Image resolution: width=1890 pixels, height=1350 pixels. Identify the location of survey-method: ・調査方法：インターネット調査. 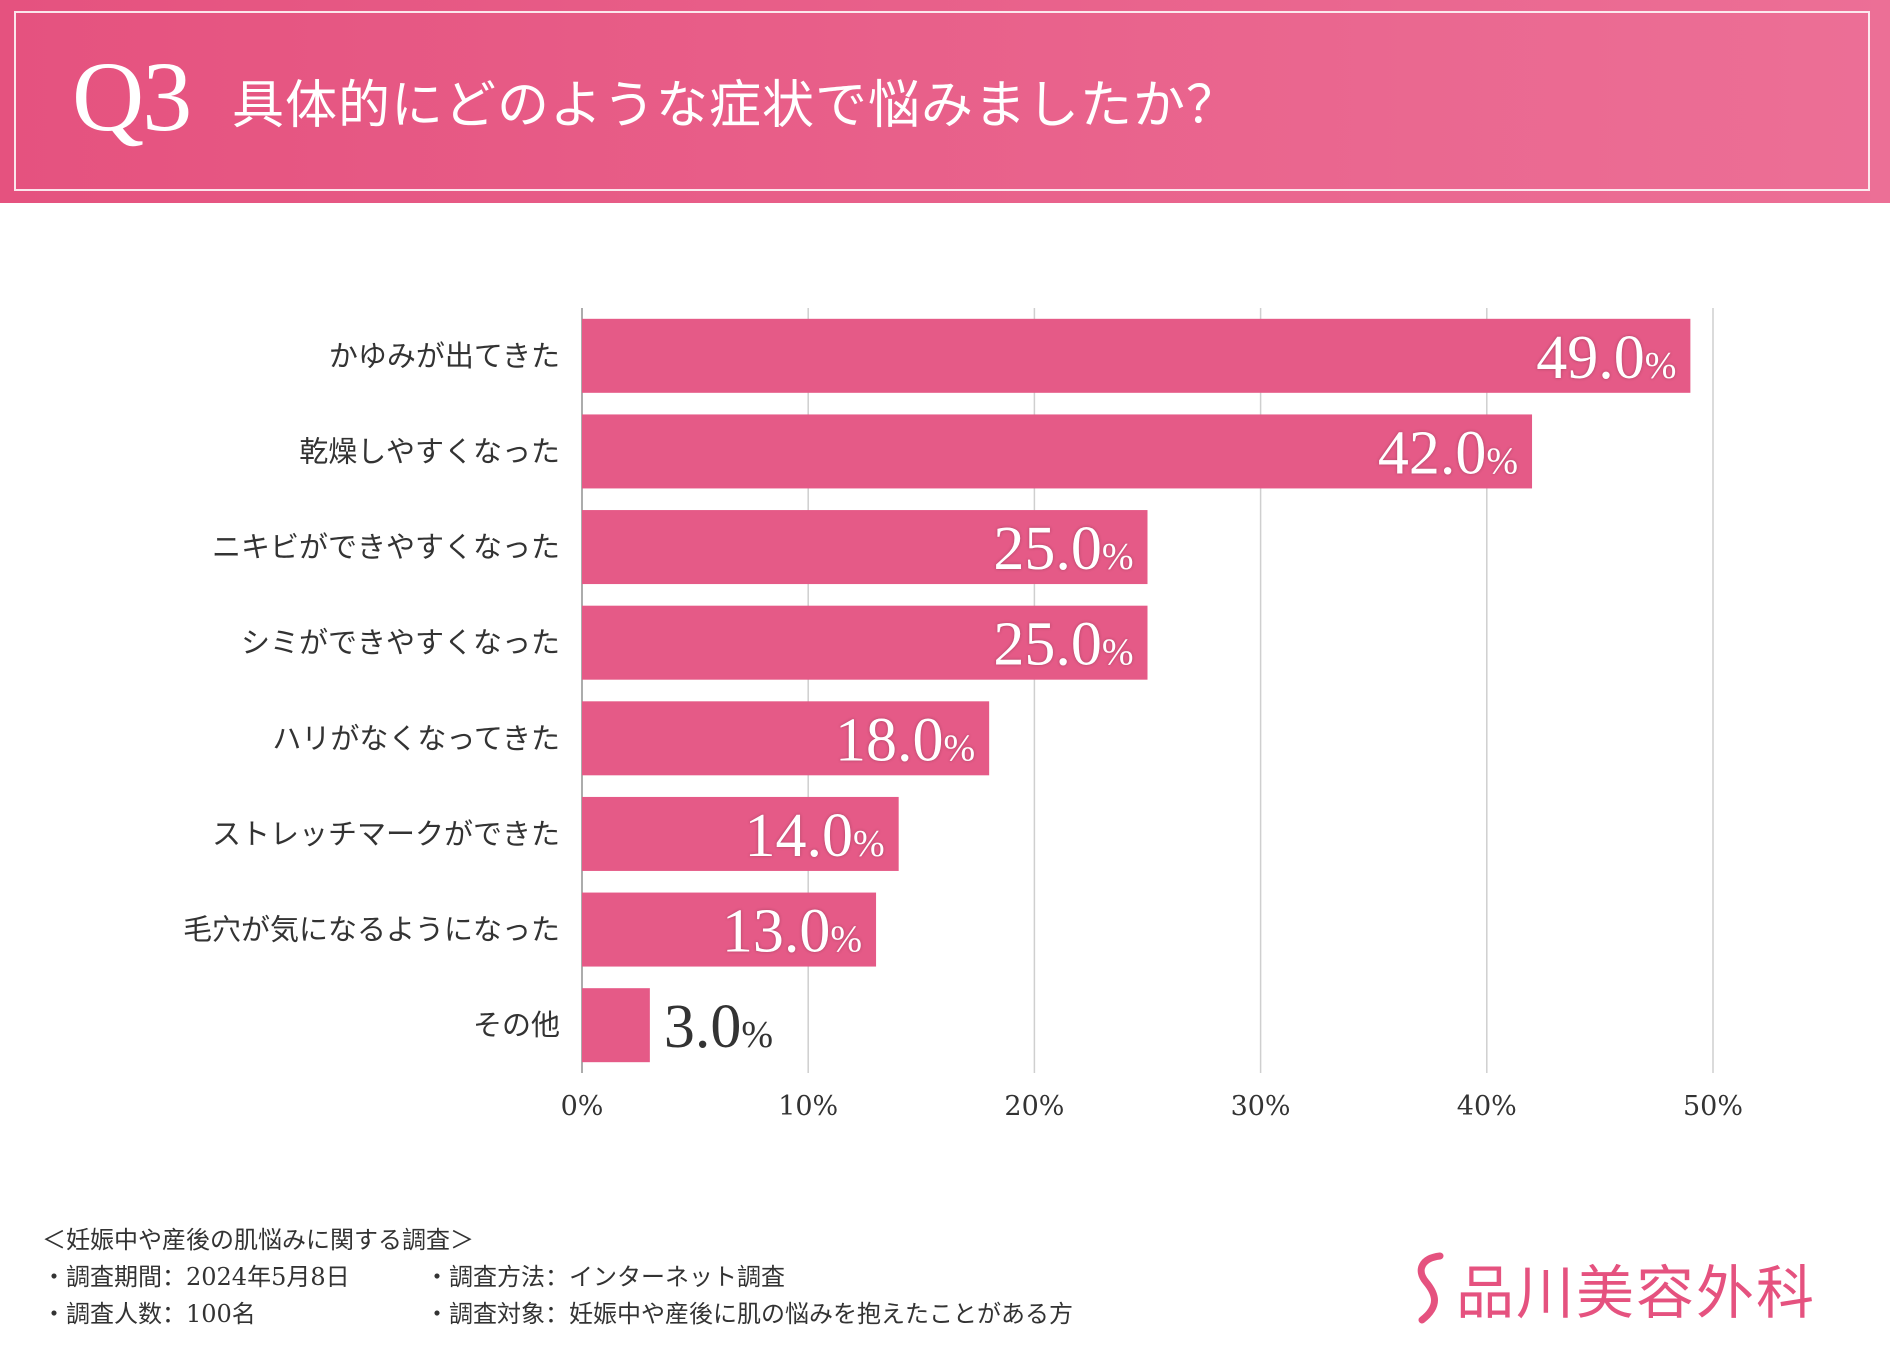
(605, 1277).